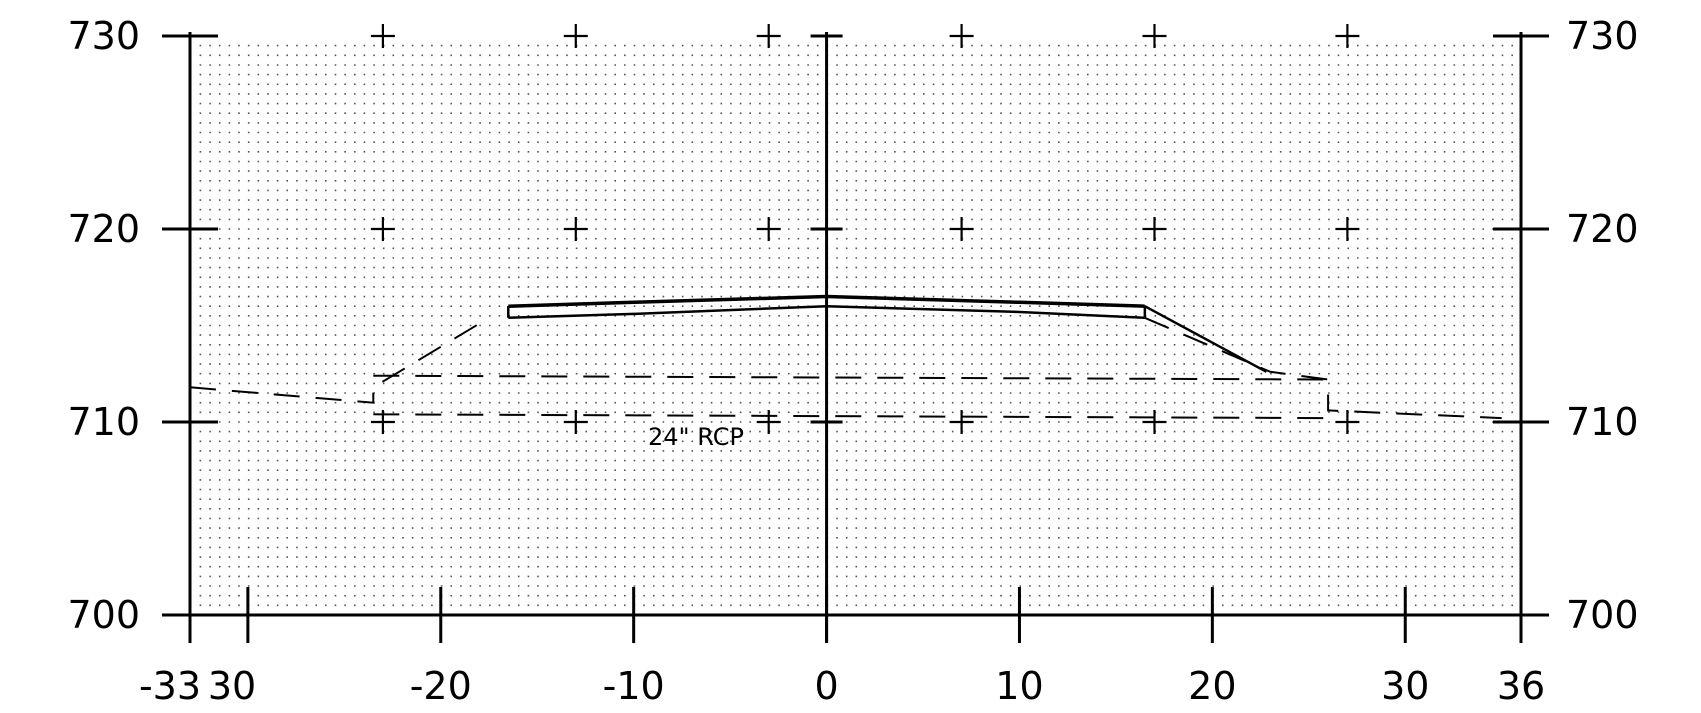 The height and width of the screenshot is (713, 1701). What do you see at coordinates (103, 615) in the screenshot?
I see `y-tick-label-left: 700` at bounding box center [103, 615].